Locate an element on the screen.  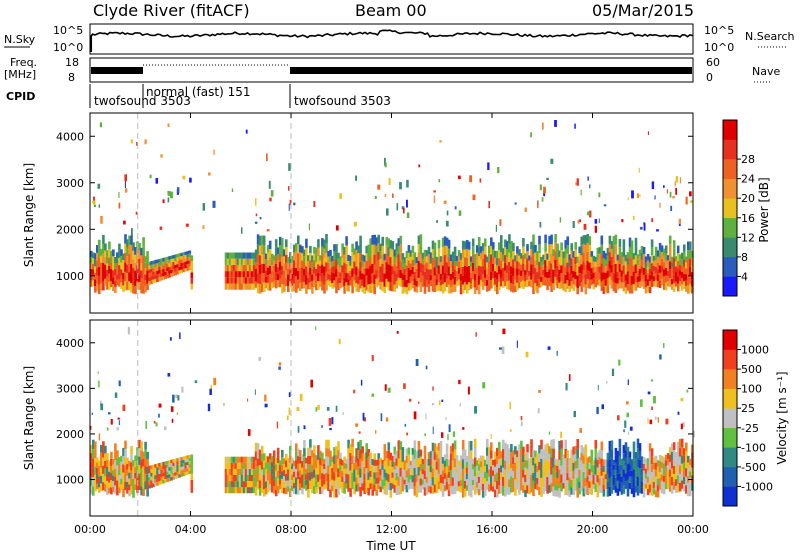
colorbar-tick-label: 16 is located at coordinates (748, 218).